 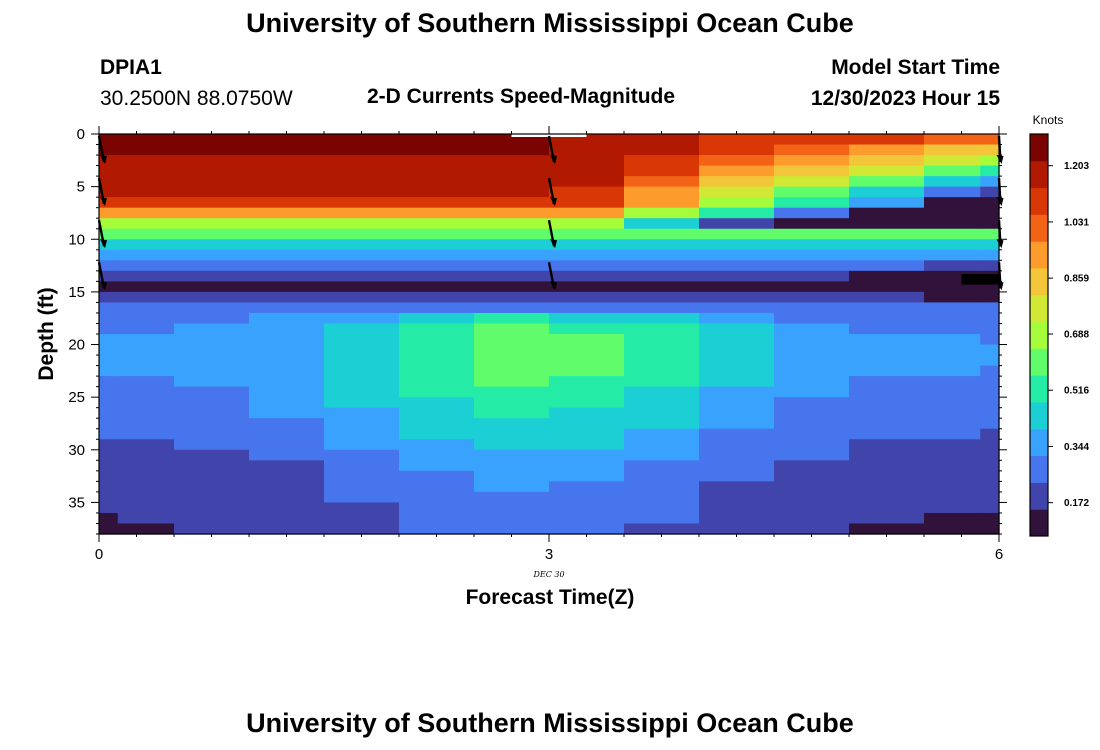 What do you see at coordinates (1076, 335) in the screenshot?
I see `colorbar-tick-label: 0.688` at bounding box center [1076, 335].